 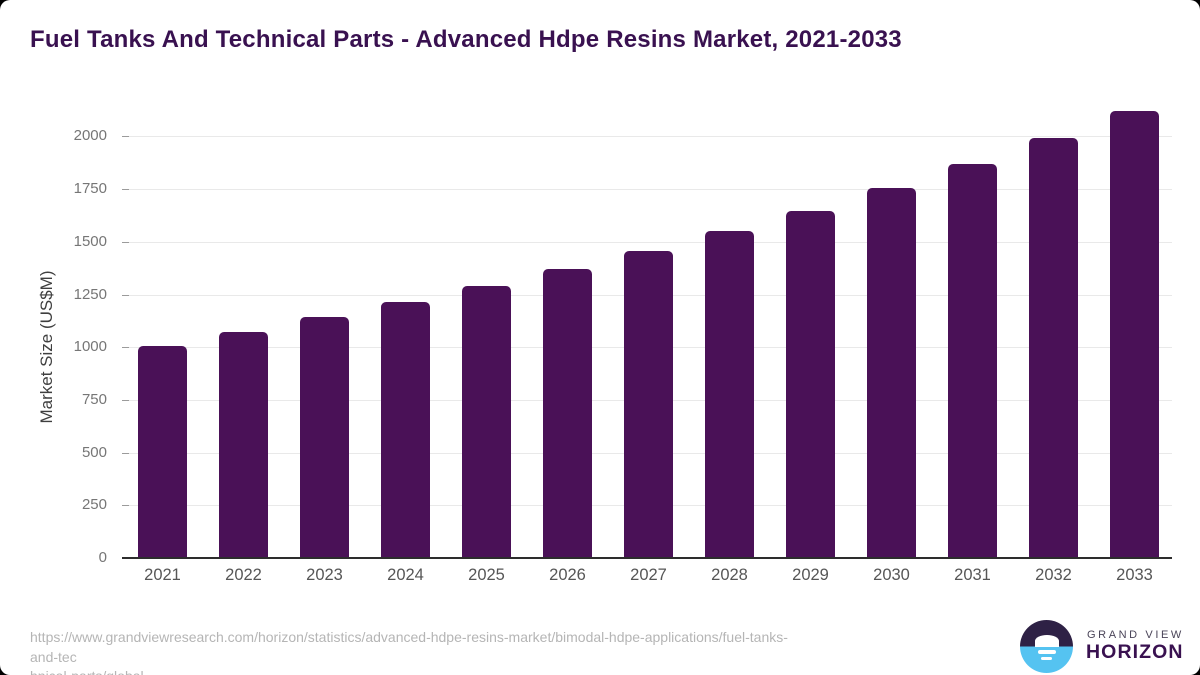 What do you see at coordinates (567, 413) in the screenshot?
I see `bar-2026` at bounding box center [567, 413].